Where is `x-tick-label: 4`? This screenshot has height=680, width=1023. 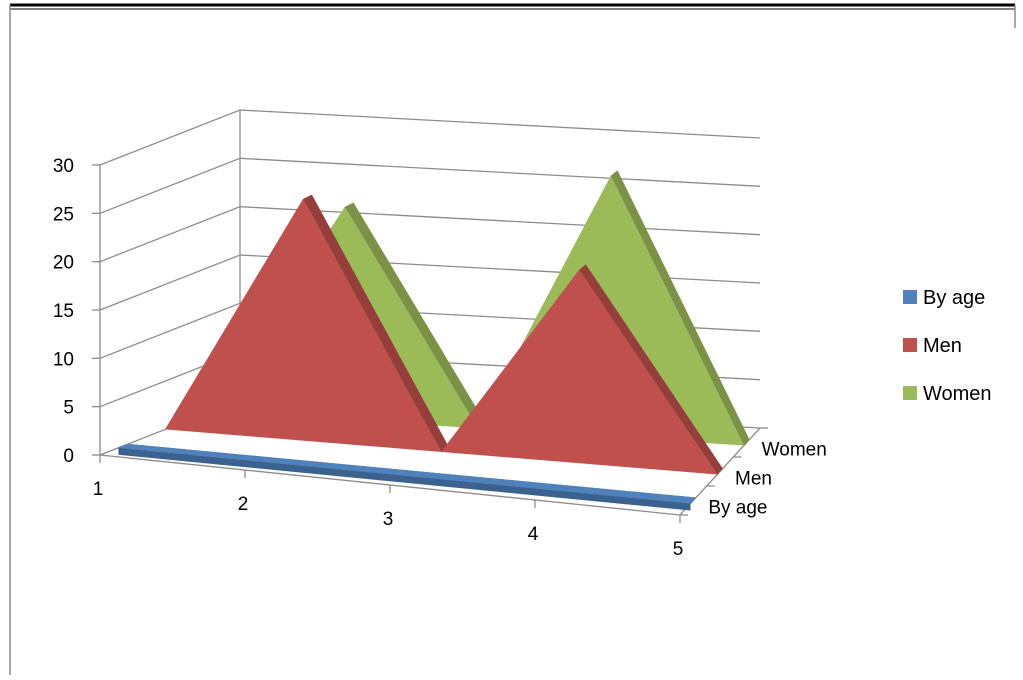 x-tick-label: 4 is located at coordinates (533, 534).